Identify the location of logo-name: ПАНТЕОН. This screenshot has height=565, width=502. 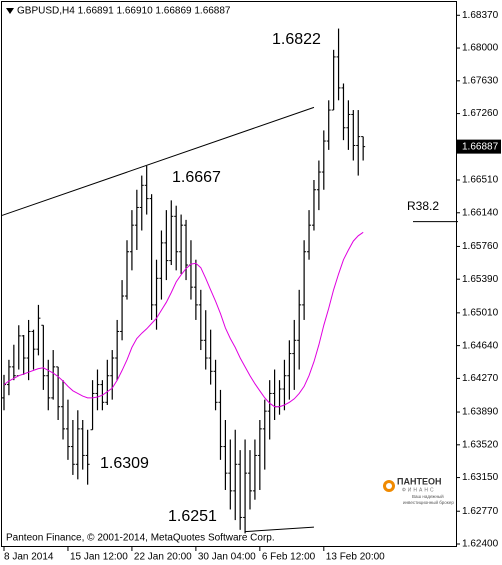
(419, 481).